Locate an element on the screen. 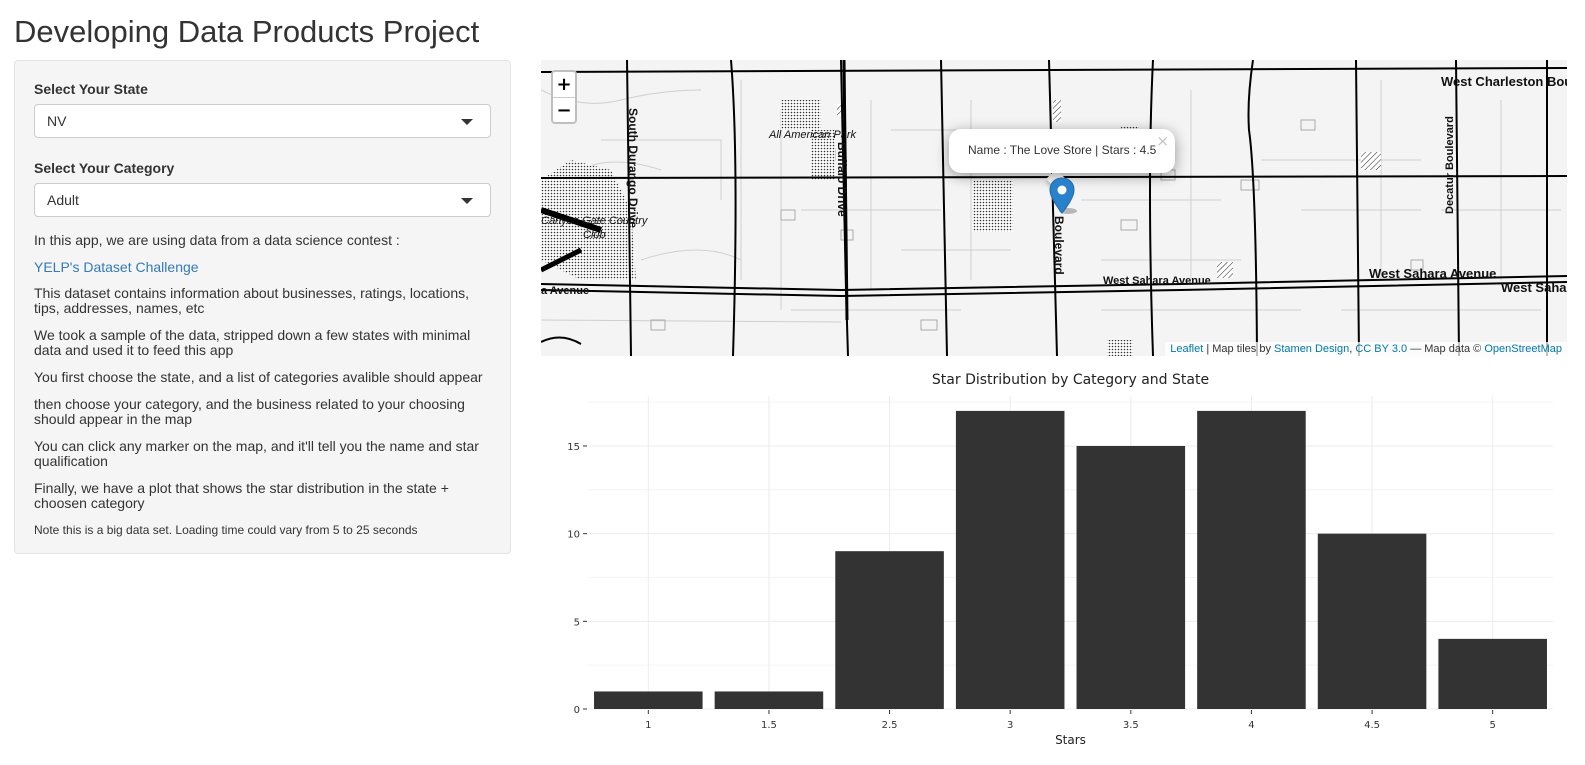  street-label: Decatur Boulevard is located at coordinates (1450, 165).